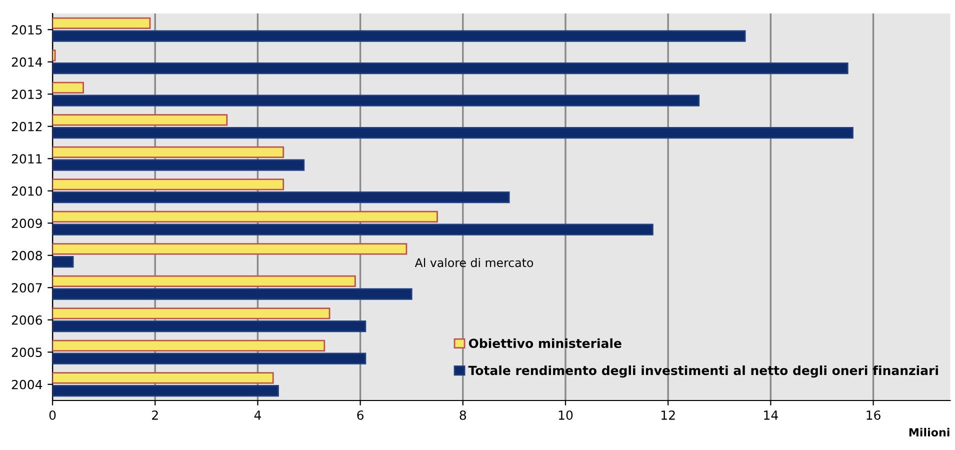 This screenshot has height=450, width=955. Describe the element at coordinates (360, 415) in the screenshot. I see `x-tick-label: 6` at that location.